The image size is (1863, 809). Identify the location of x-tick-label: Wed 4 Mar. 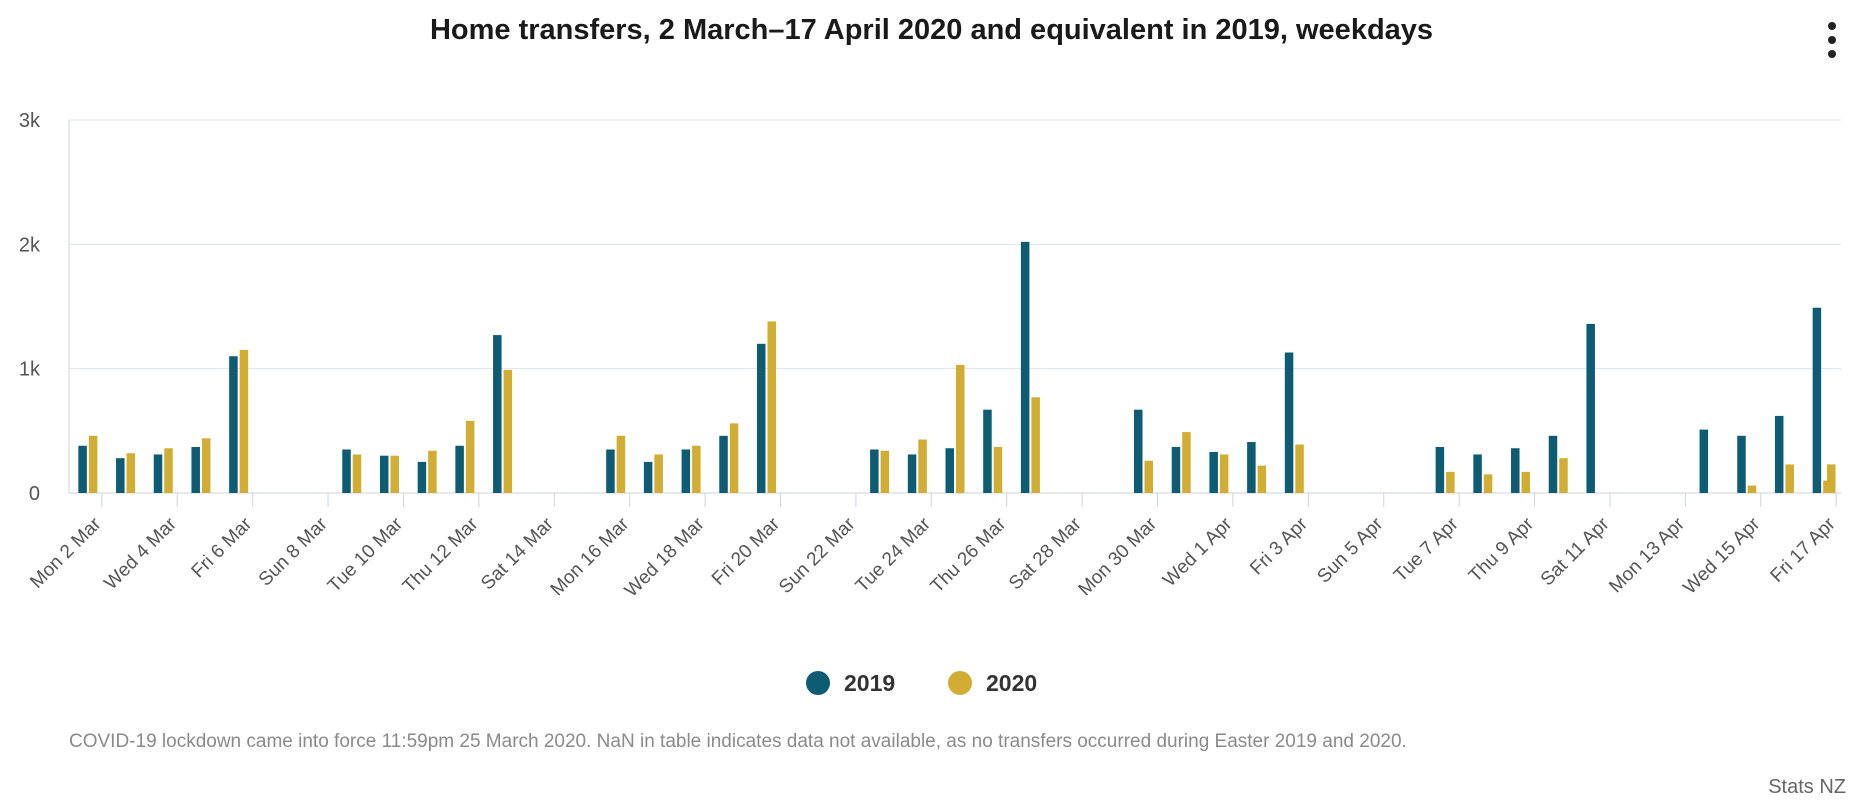
(140, 553).